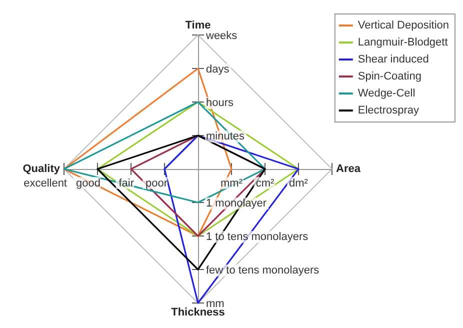  Describe the element at coordinates (389, 110) in the screenshot. I see `legend-label: Electrospray` at that location.